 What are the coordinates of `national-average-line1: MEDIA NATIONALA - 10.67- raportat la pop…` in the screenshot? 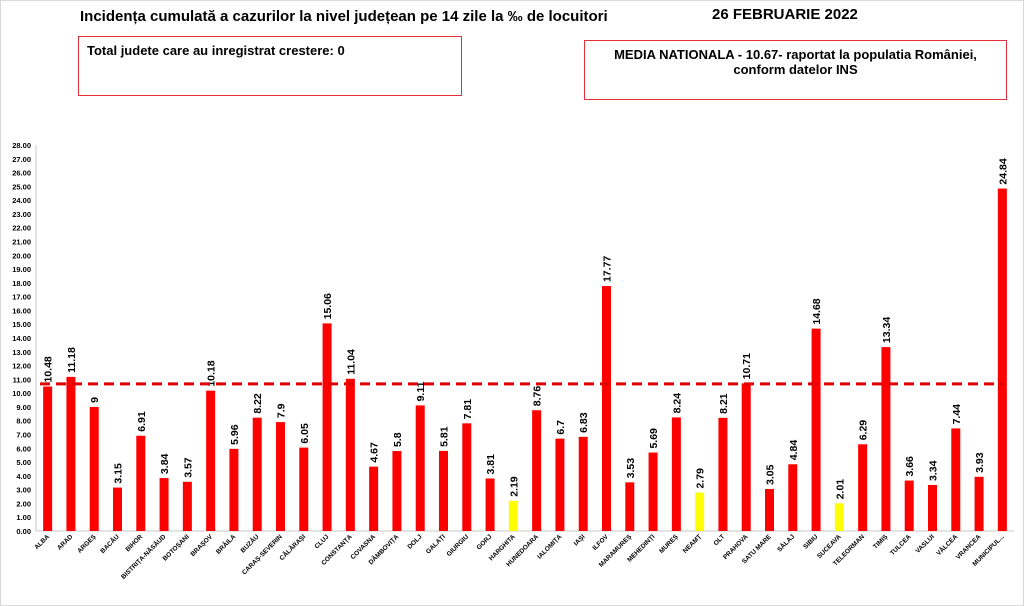 It's located at (795, 54).